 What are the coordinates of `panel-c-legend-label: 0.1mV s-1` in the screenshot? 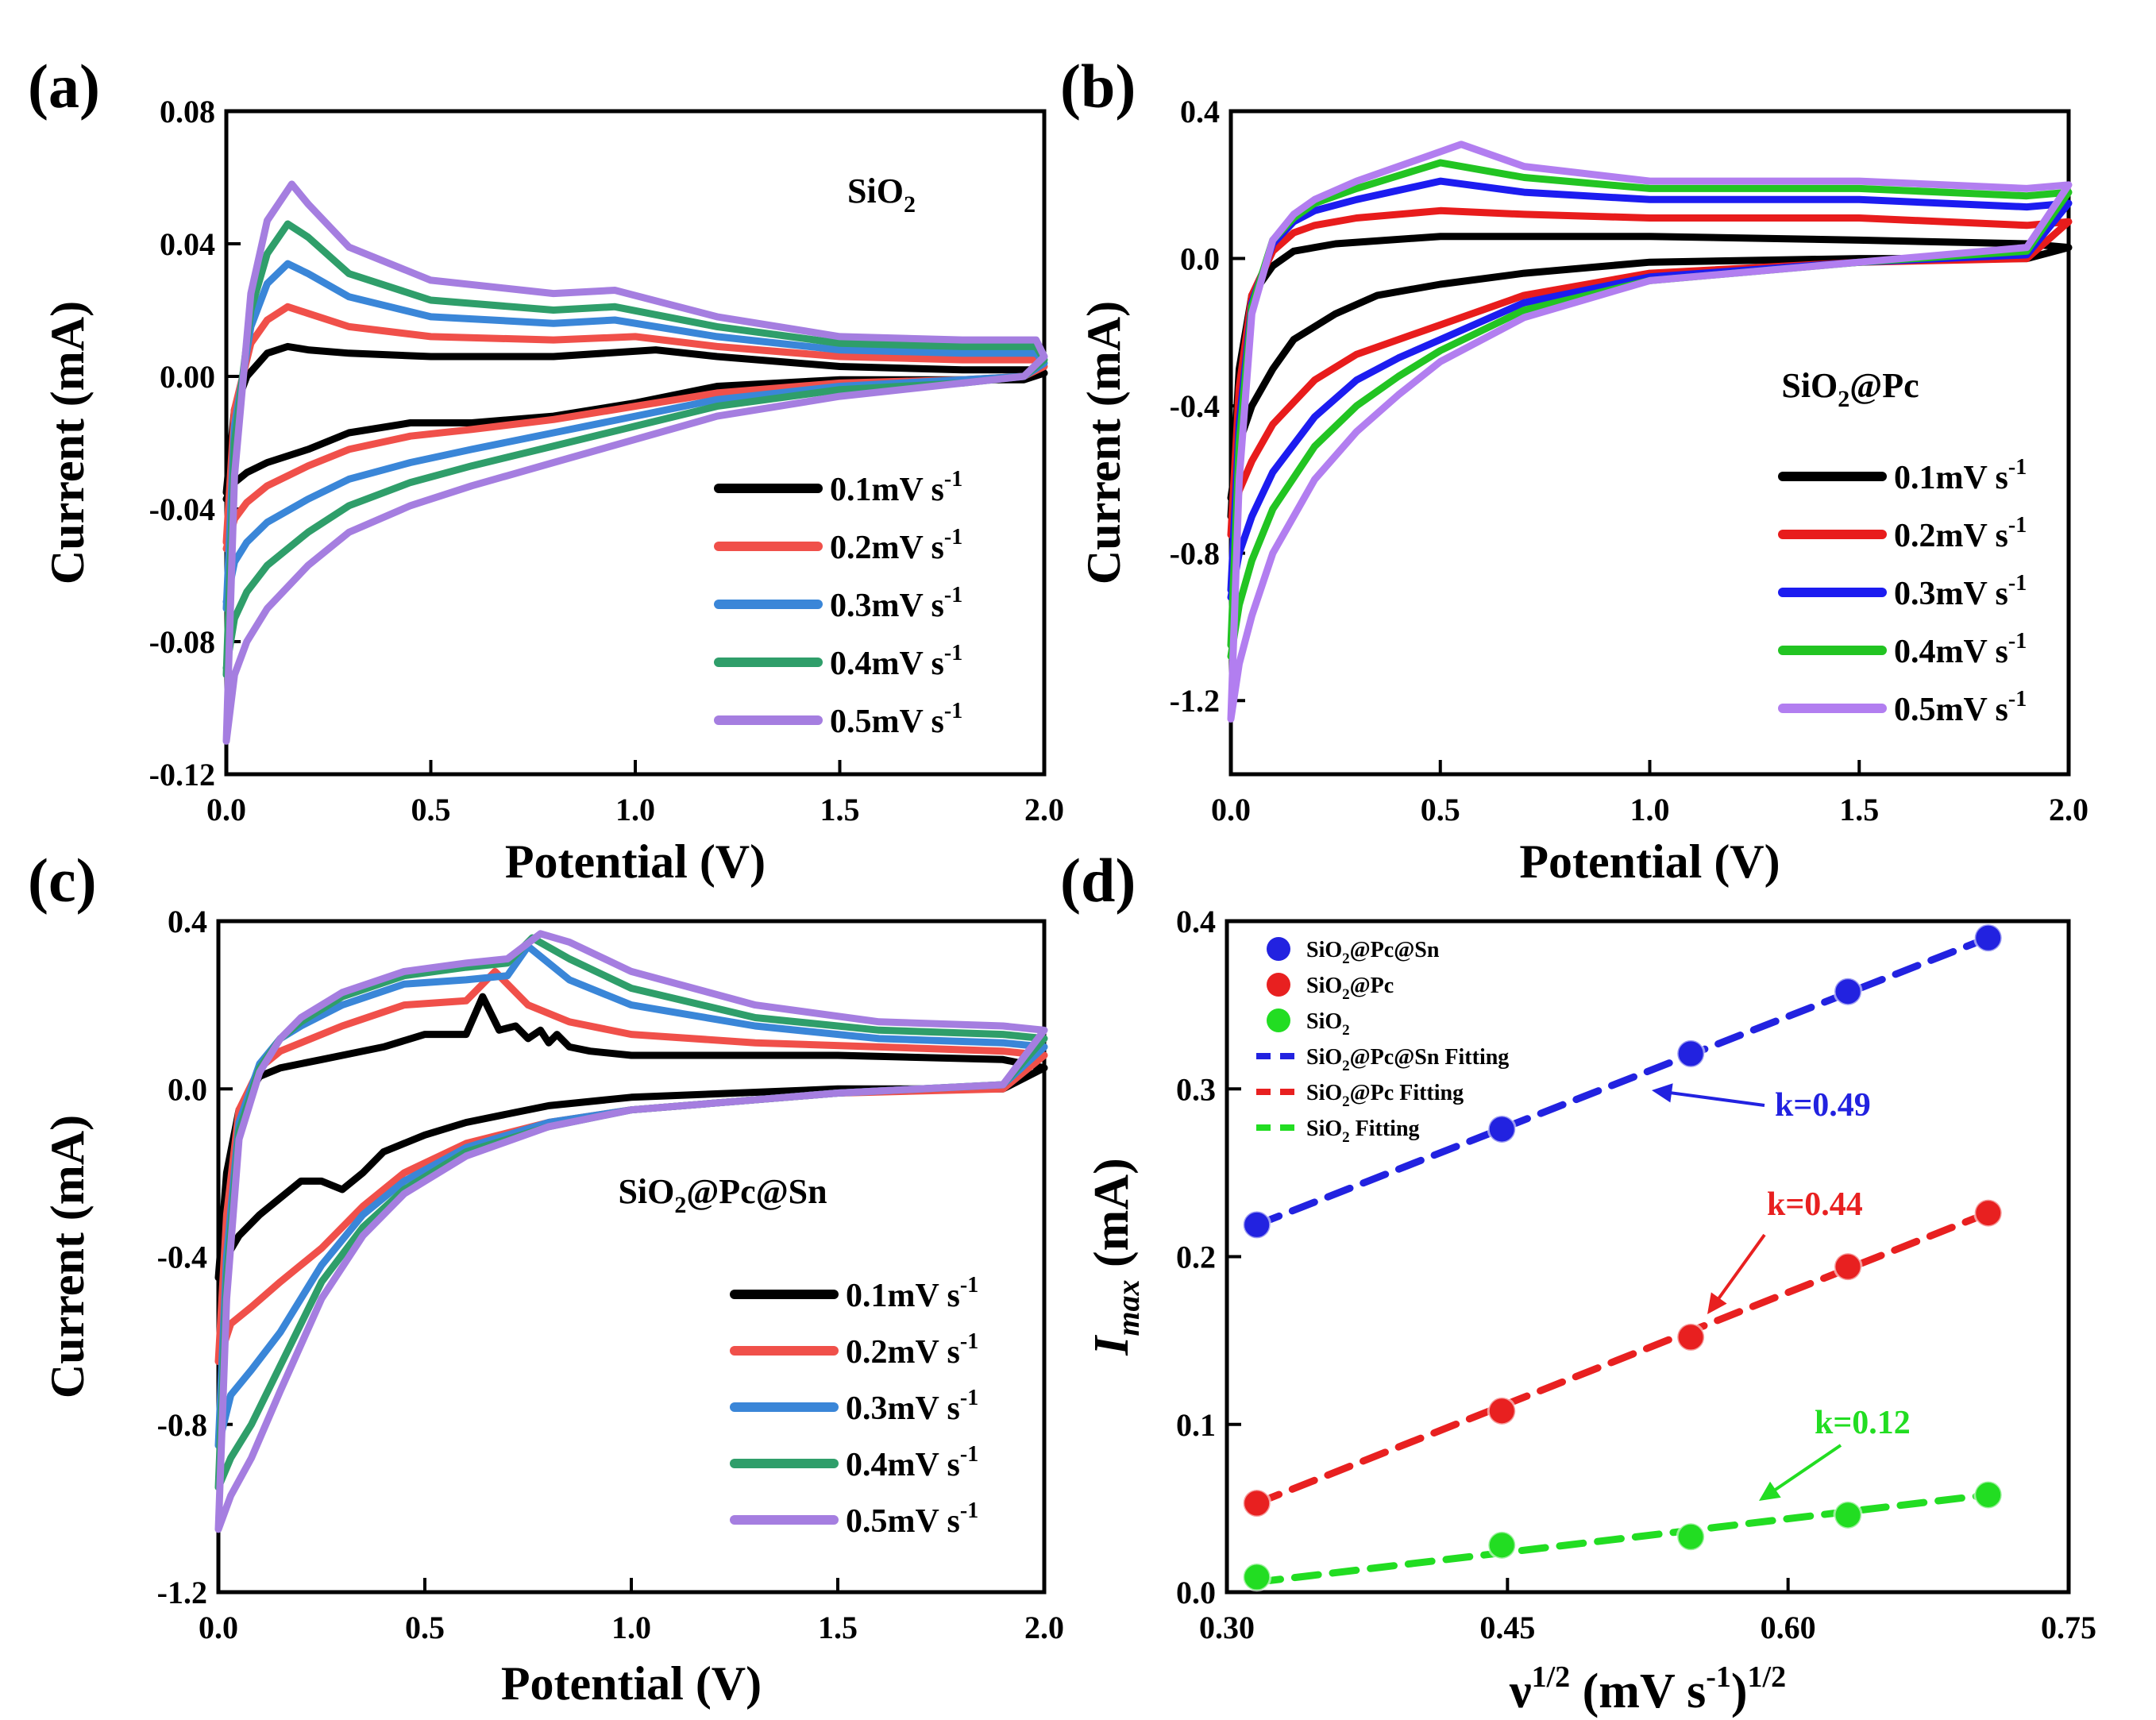 It's located at (912, 1293).